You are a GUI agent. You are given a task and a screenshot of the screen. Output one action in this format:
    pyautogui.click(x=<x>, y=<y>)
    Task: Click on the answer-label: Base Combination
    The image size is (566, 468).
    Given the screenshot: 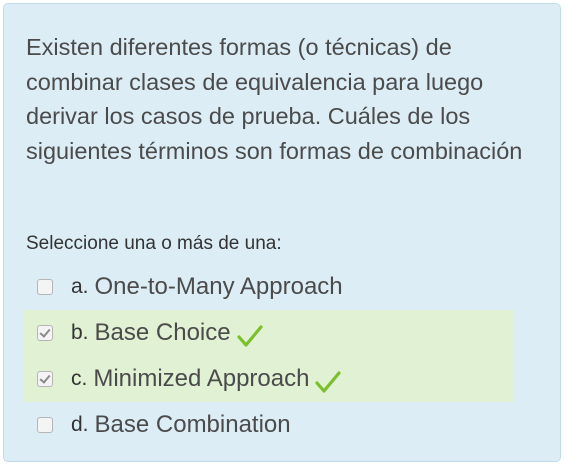 What is the action you would take?
    pyautogui.click(x=192, y=424)
    